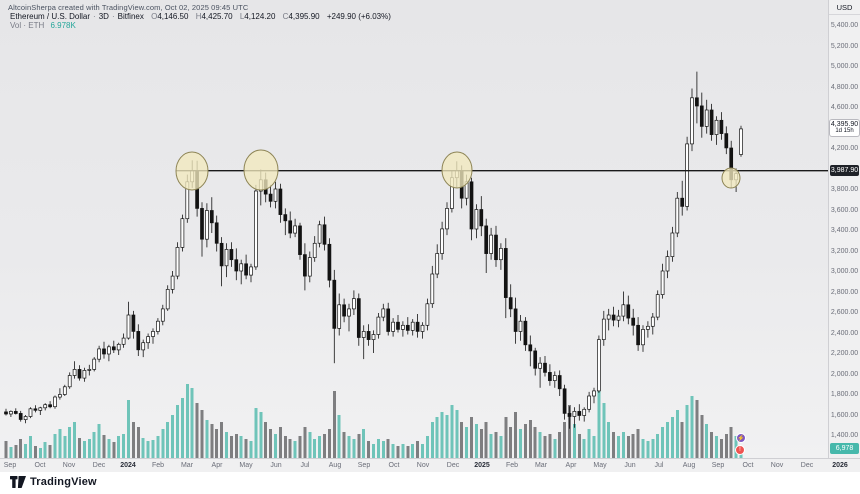 Image resolution: width=860 pixels, height=494 pixels. I want to click on price-axis-label: 1,600.00, so click(844, 415).